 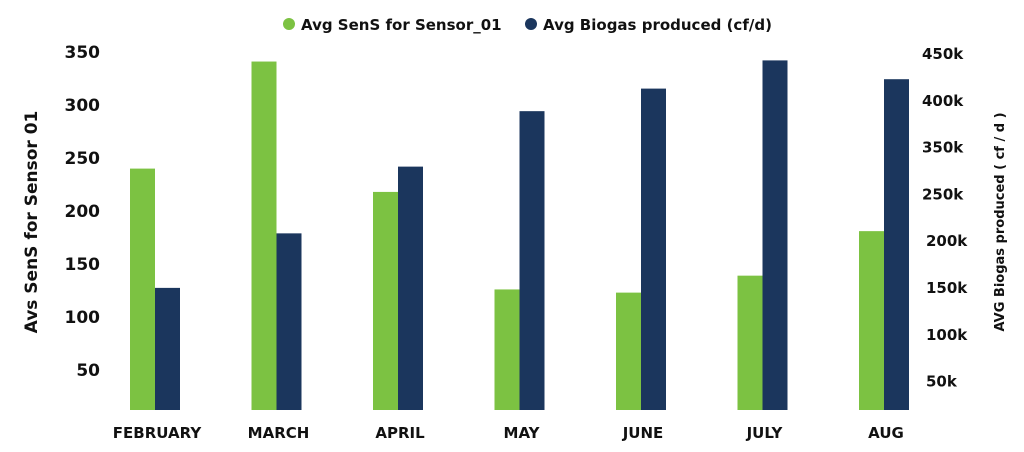 What do you see at coordinates (532, 260) in the screenshot?
I see `bar-biogas-may` at bounding box center [532, 260].